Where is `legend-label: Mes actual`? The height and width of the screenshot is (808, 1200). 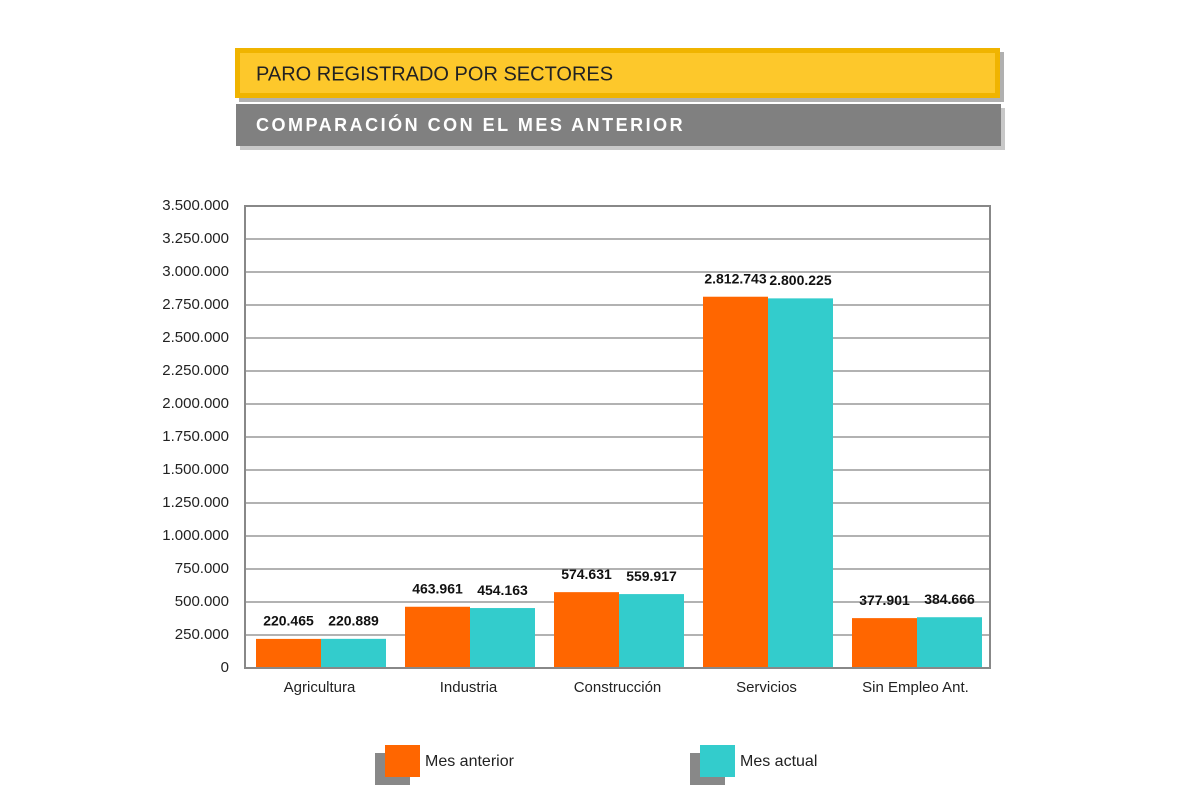 legend-label: Mes actual is located at coordinates (778, 761).